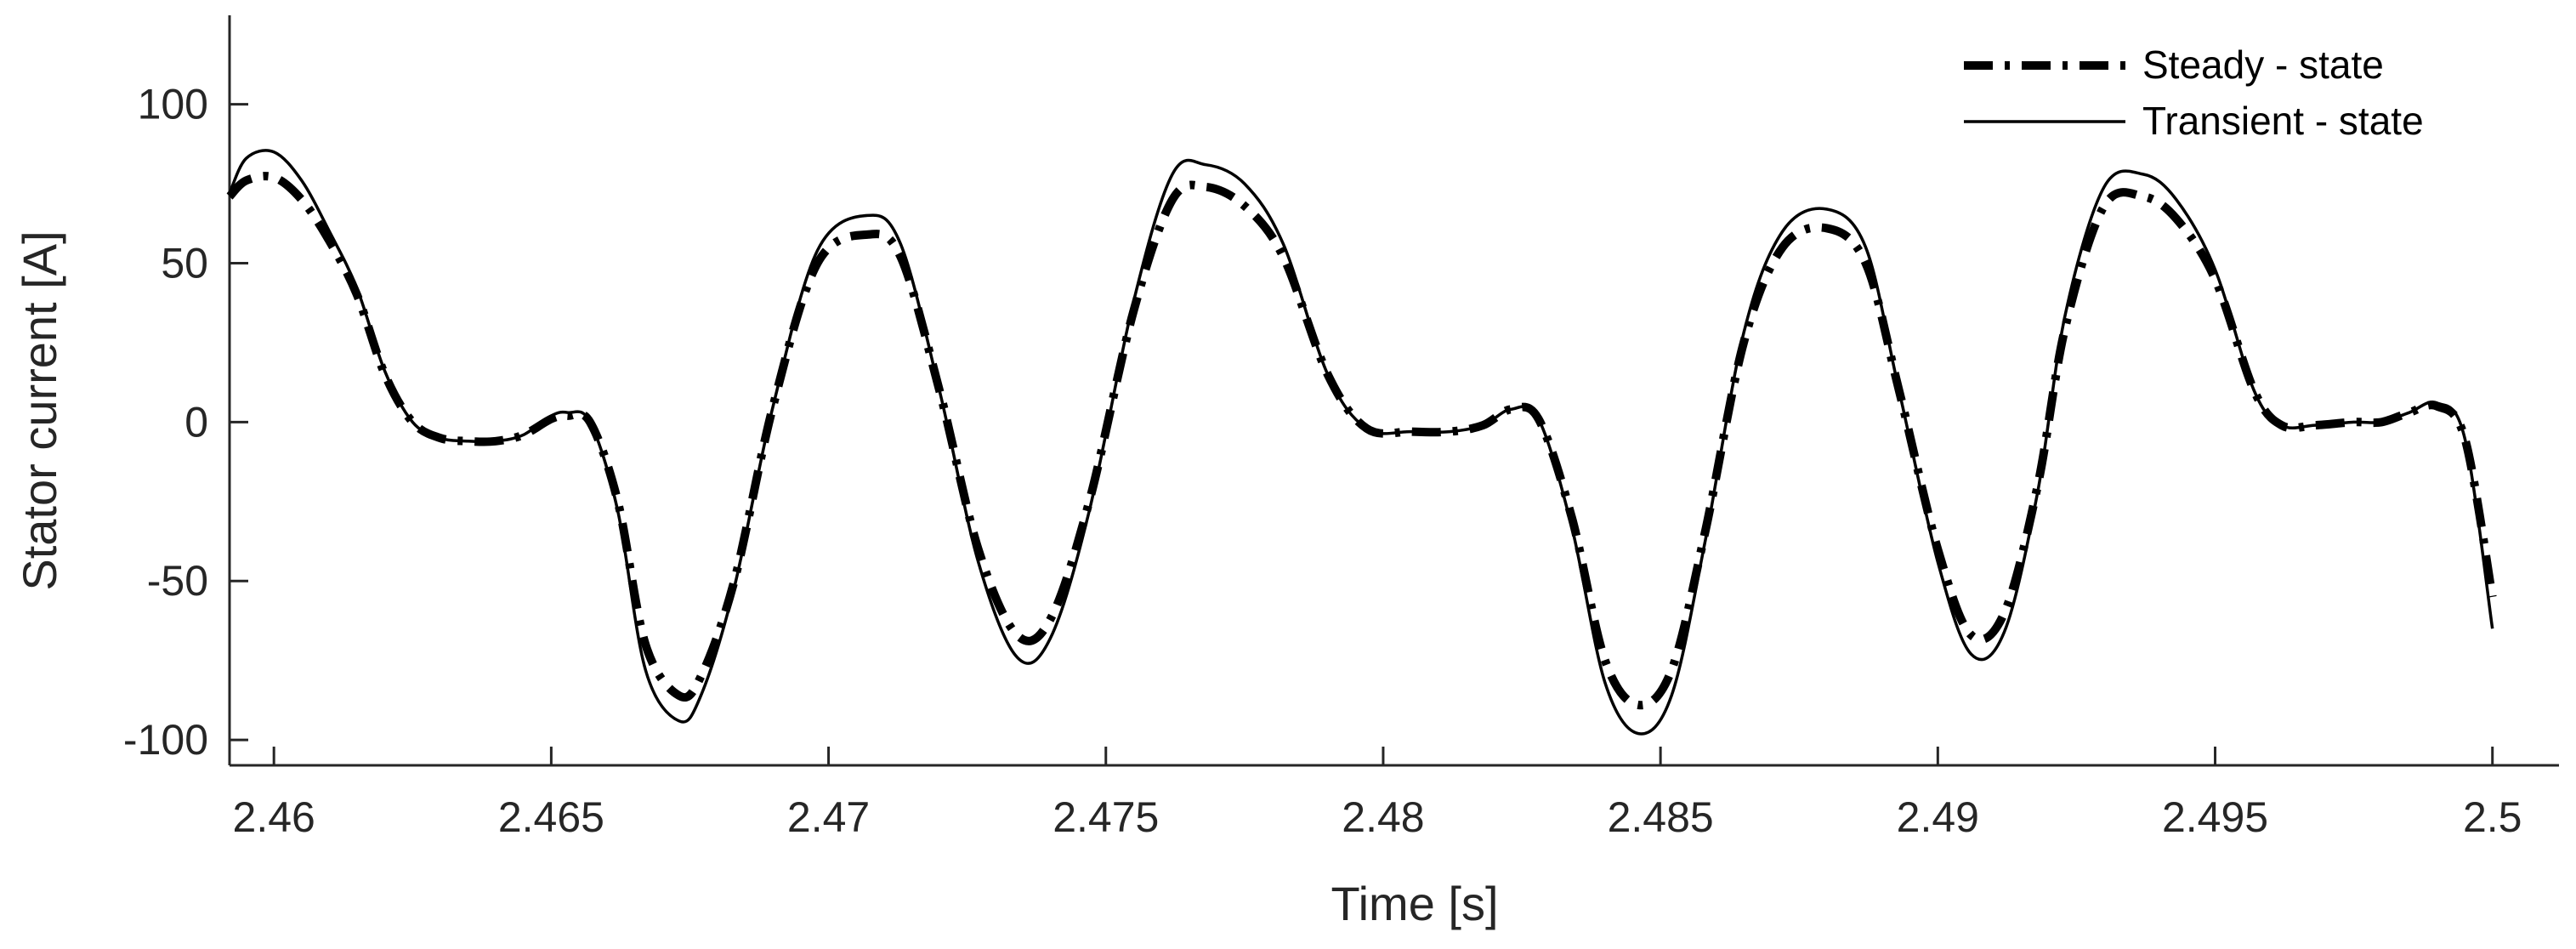  What do you see at coordinates (40, 410) in the screenshot?
I see `y-axis-title: Stator current [A]` at bounding box center [40, 410].